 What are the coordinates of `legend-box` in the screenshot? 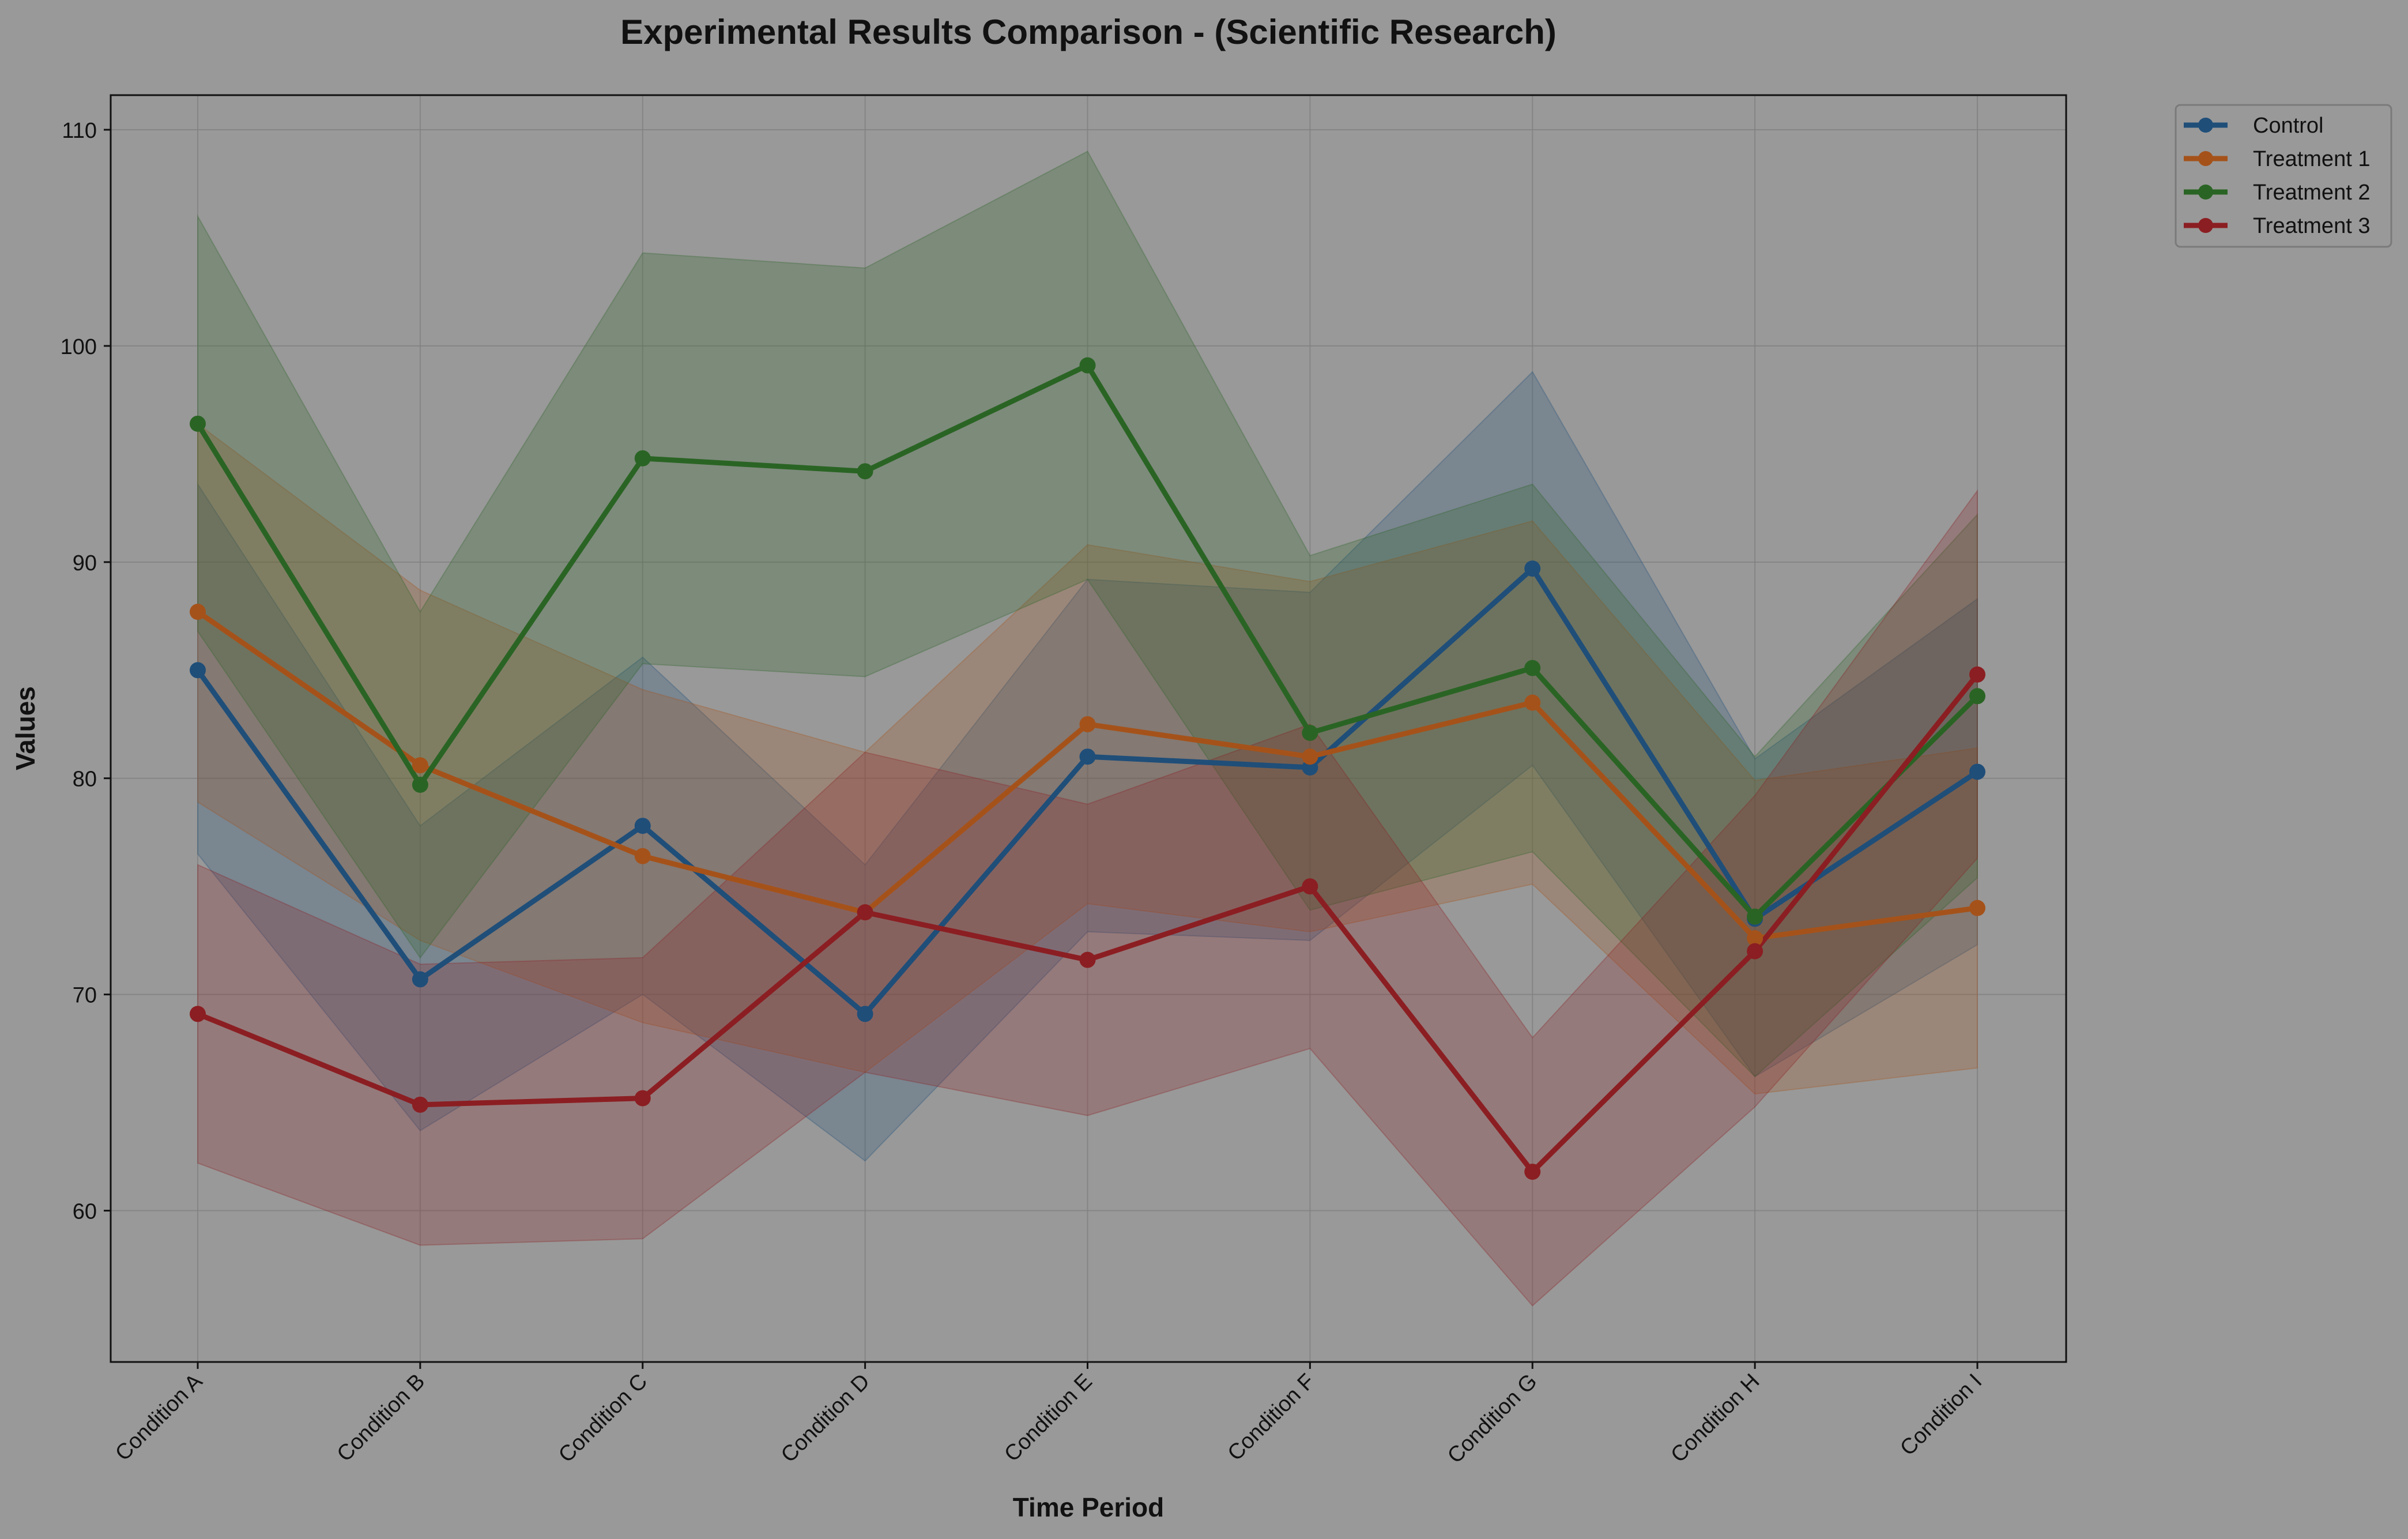 It's located at (2283, 176).